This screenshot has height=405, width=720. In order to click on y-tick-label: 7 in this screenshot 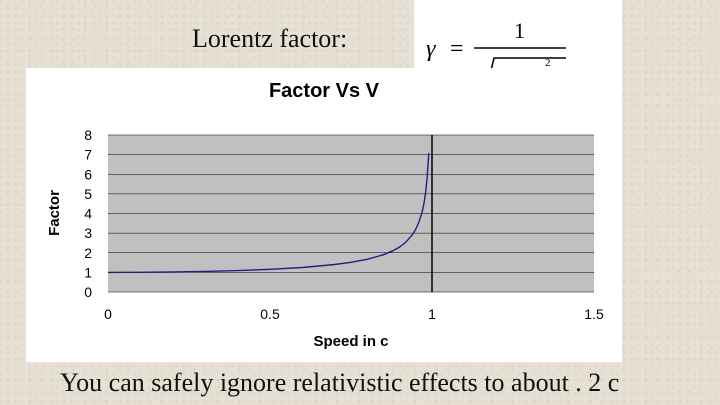, I will do `click(88, 155)`.